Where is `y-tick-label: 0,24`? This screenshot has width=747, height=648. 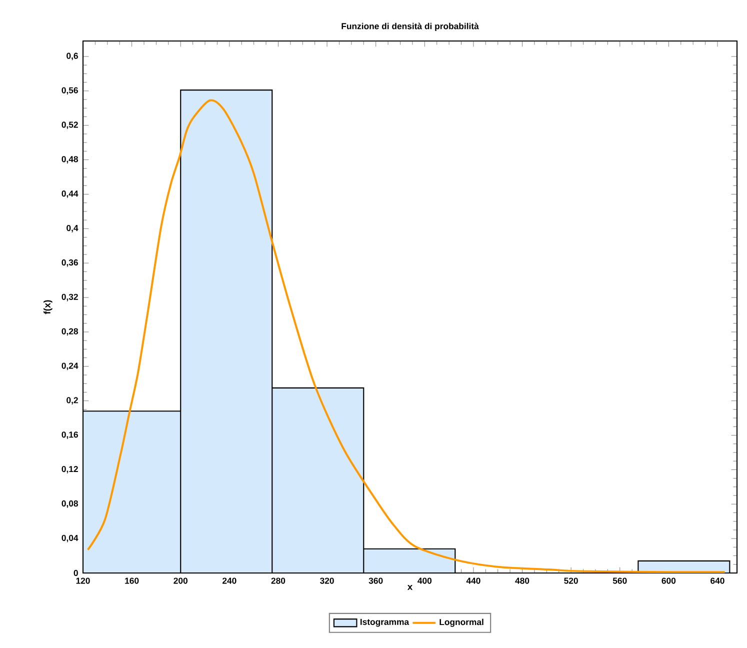
y-tick-label: 0,24 is located at coordinates (70, 366).